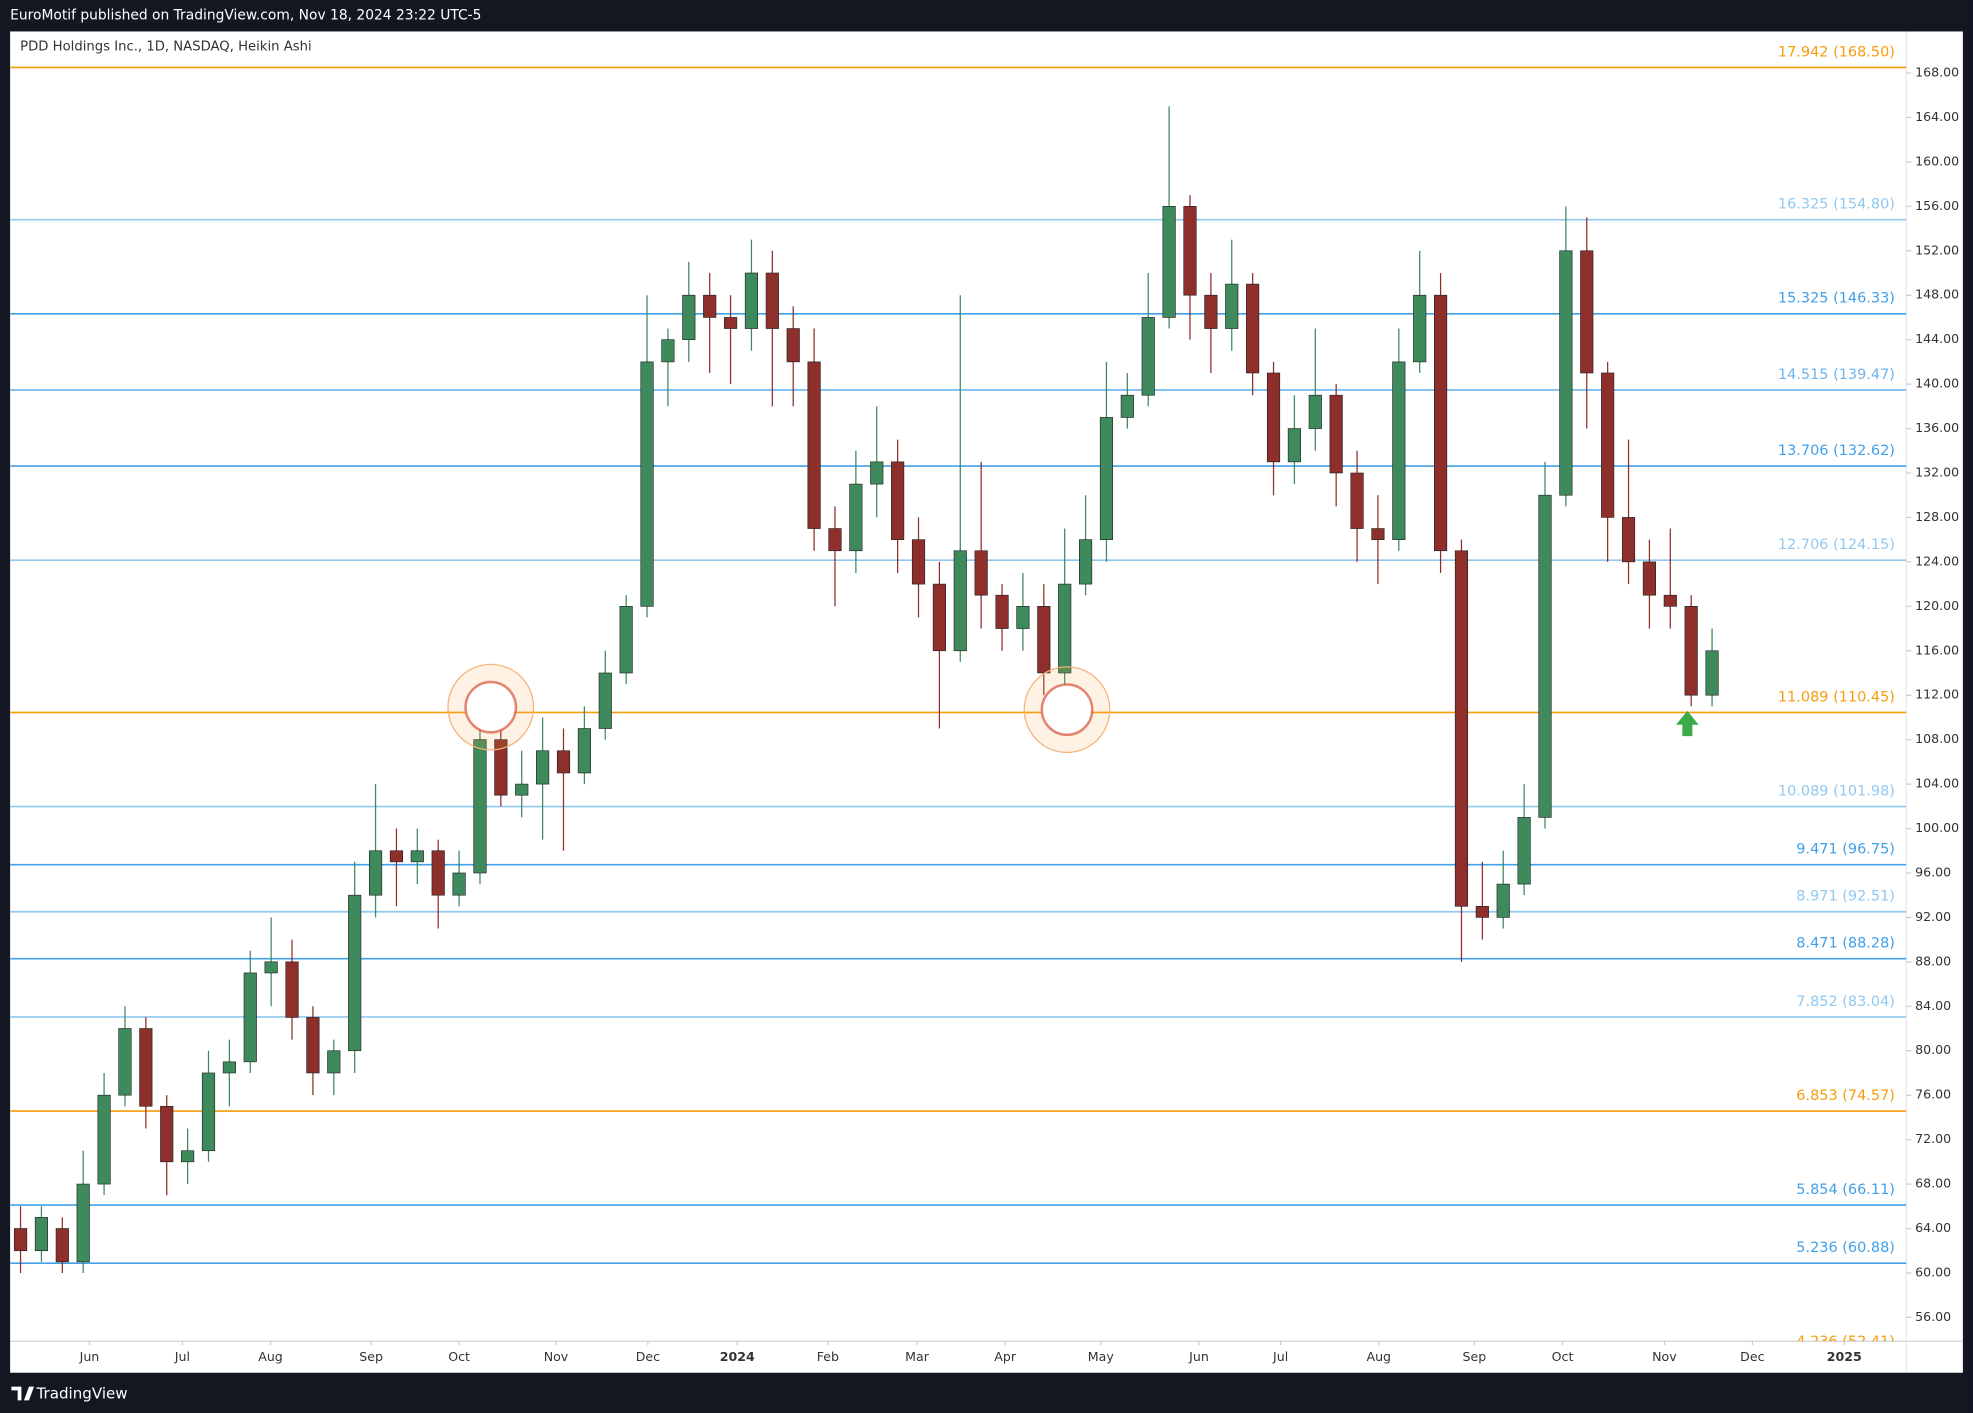  I want to click on x-tick-label: Apr, so click(1005, 1356).